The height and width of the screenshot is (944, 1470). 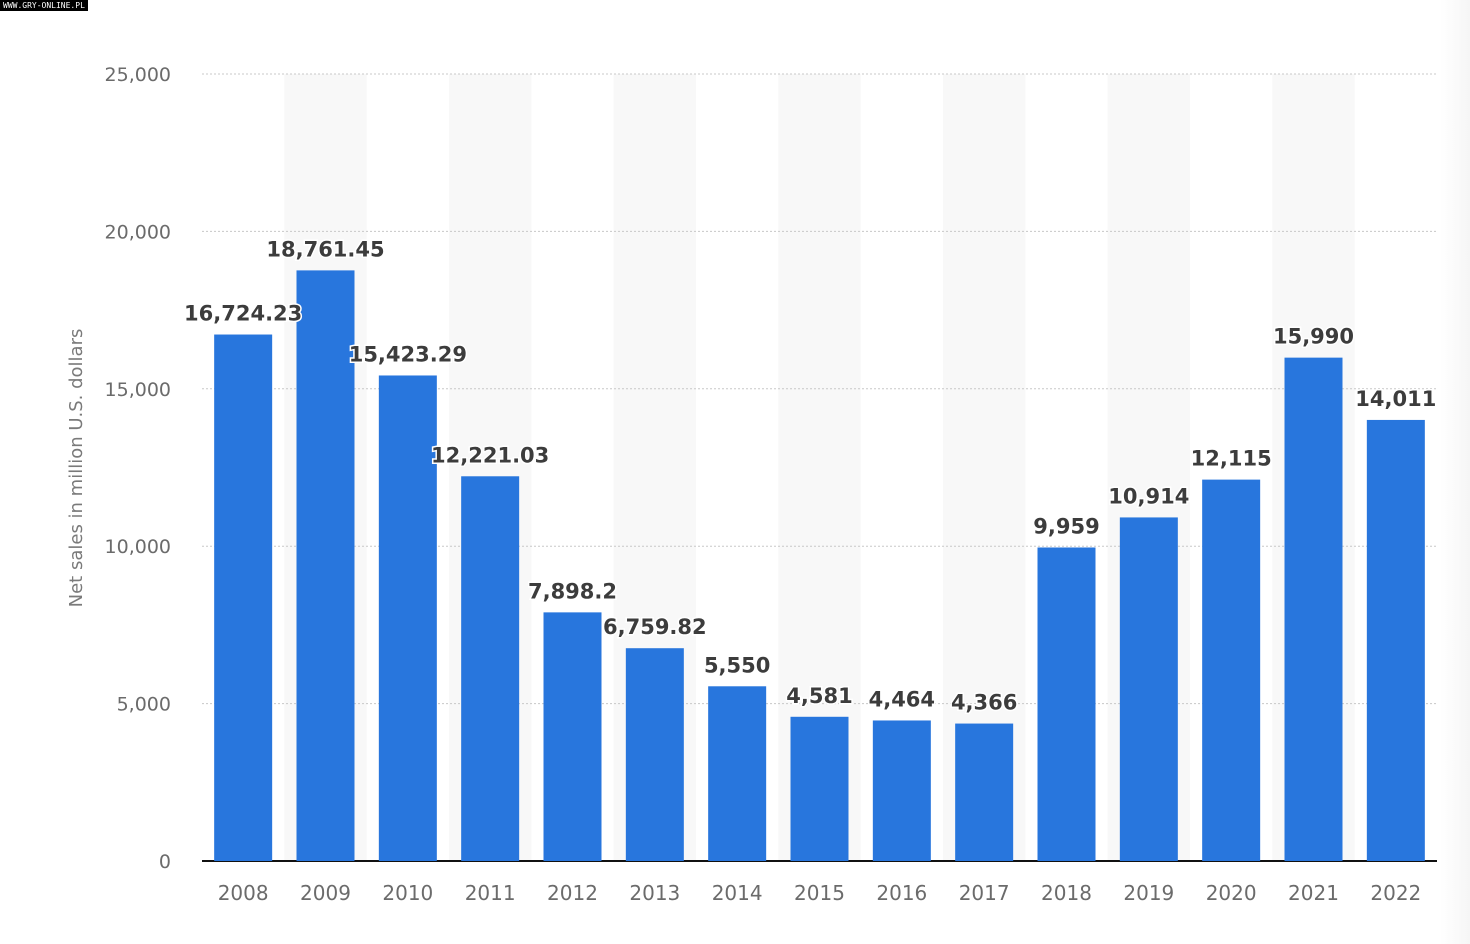 What do you see at coordinates (490, 668) in the screenshot?
I see `bar-2011` at bounding box center [490, 668].